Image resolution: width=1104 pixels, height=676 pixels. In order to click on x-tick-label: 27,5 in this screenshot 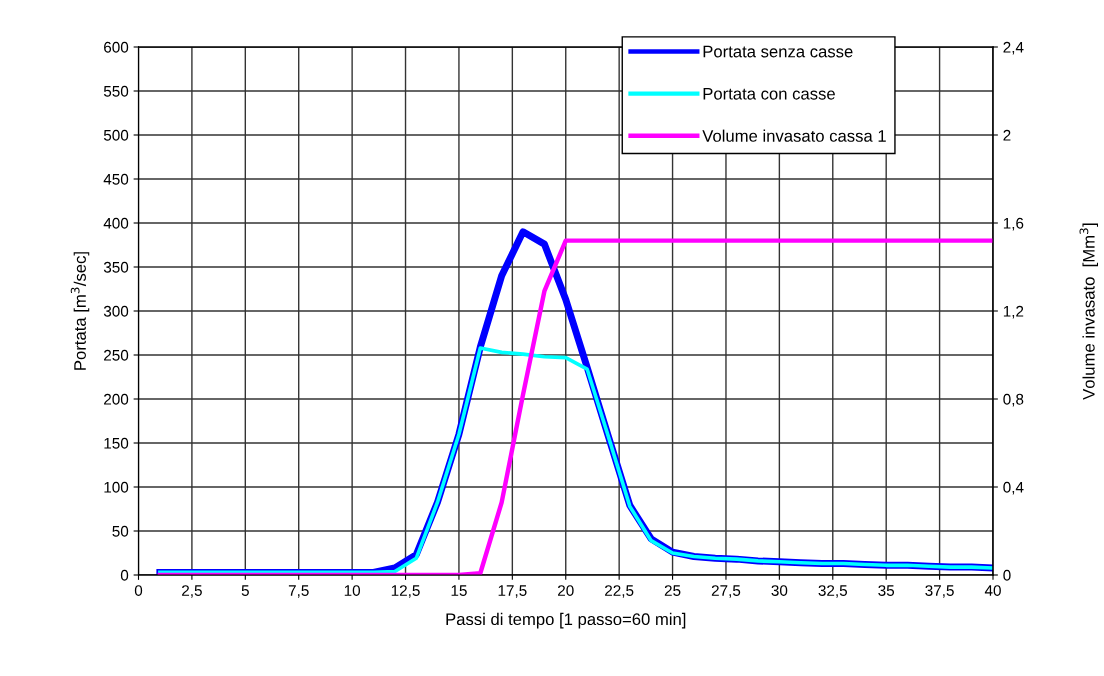, I will do `click(726, 591)`.